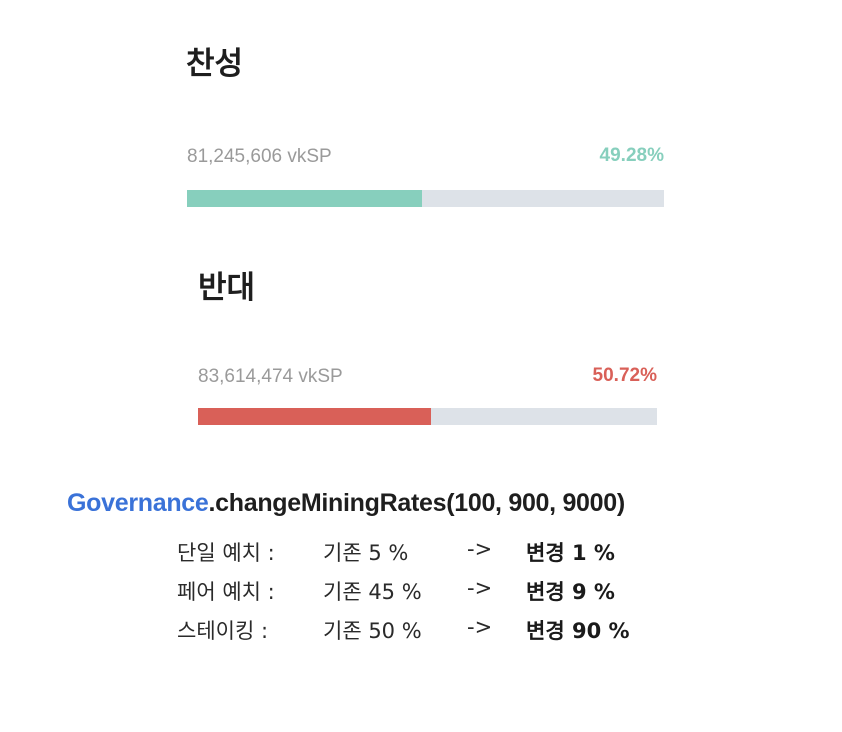  I want to click on for-percent: 49.28%, so click(631, 155).